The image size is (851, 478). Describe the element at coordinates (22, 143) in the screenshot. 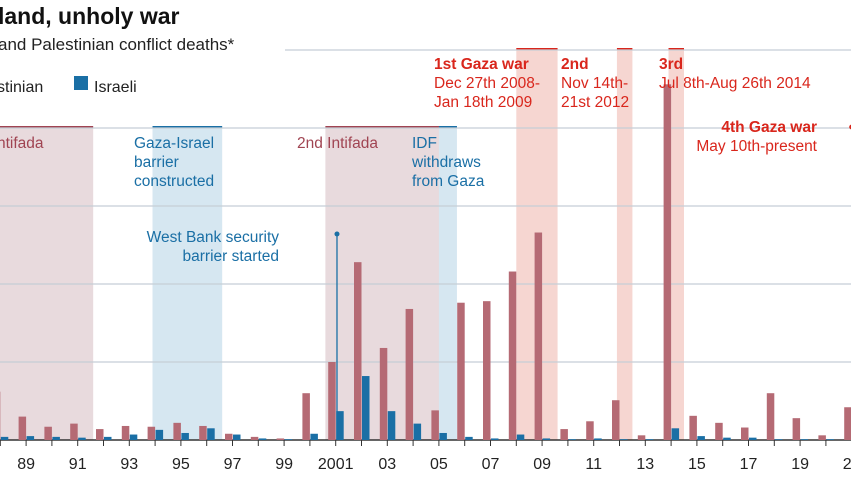

I see `intifada-1-label: ntifada` at that location.